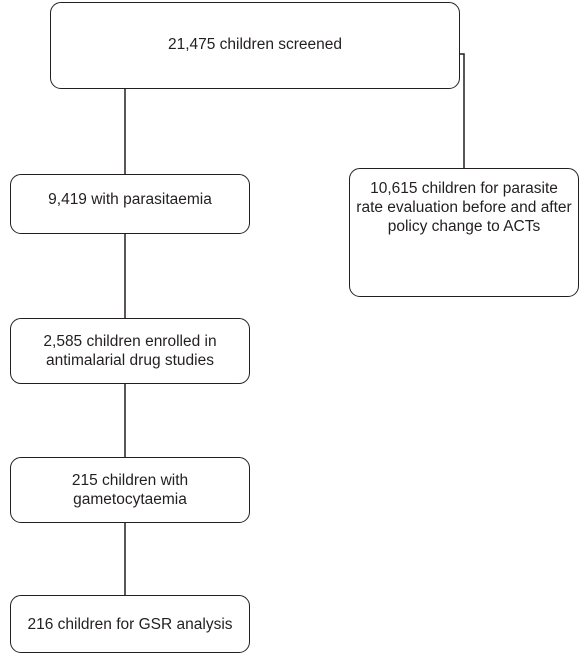 Image resolution: width=585 pixels, height=656 pixels. I want to click on box-gsr-analysis: 216 children for GSR analysis, so click(130, 624).